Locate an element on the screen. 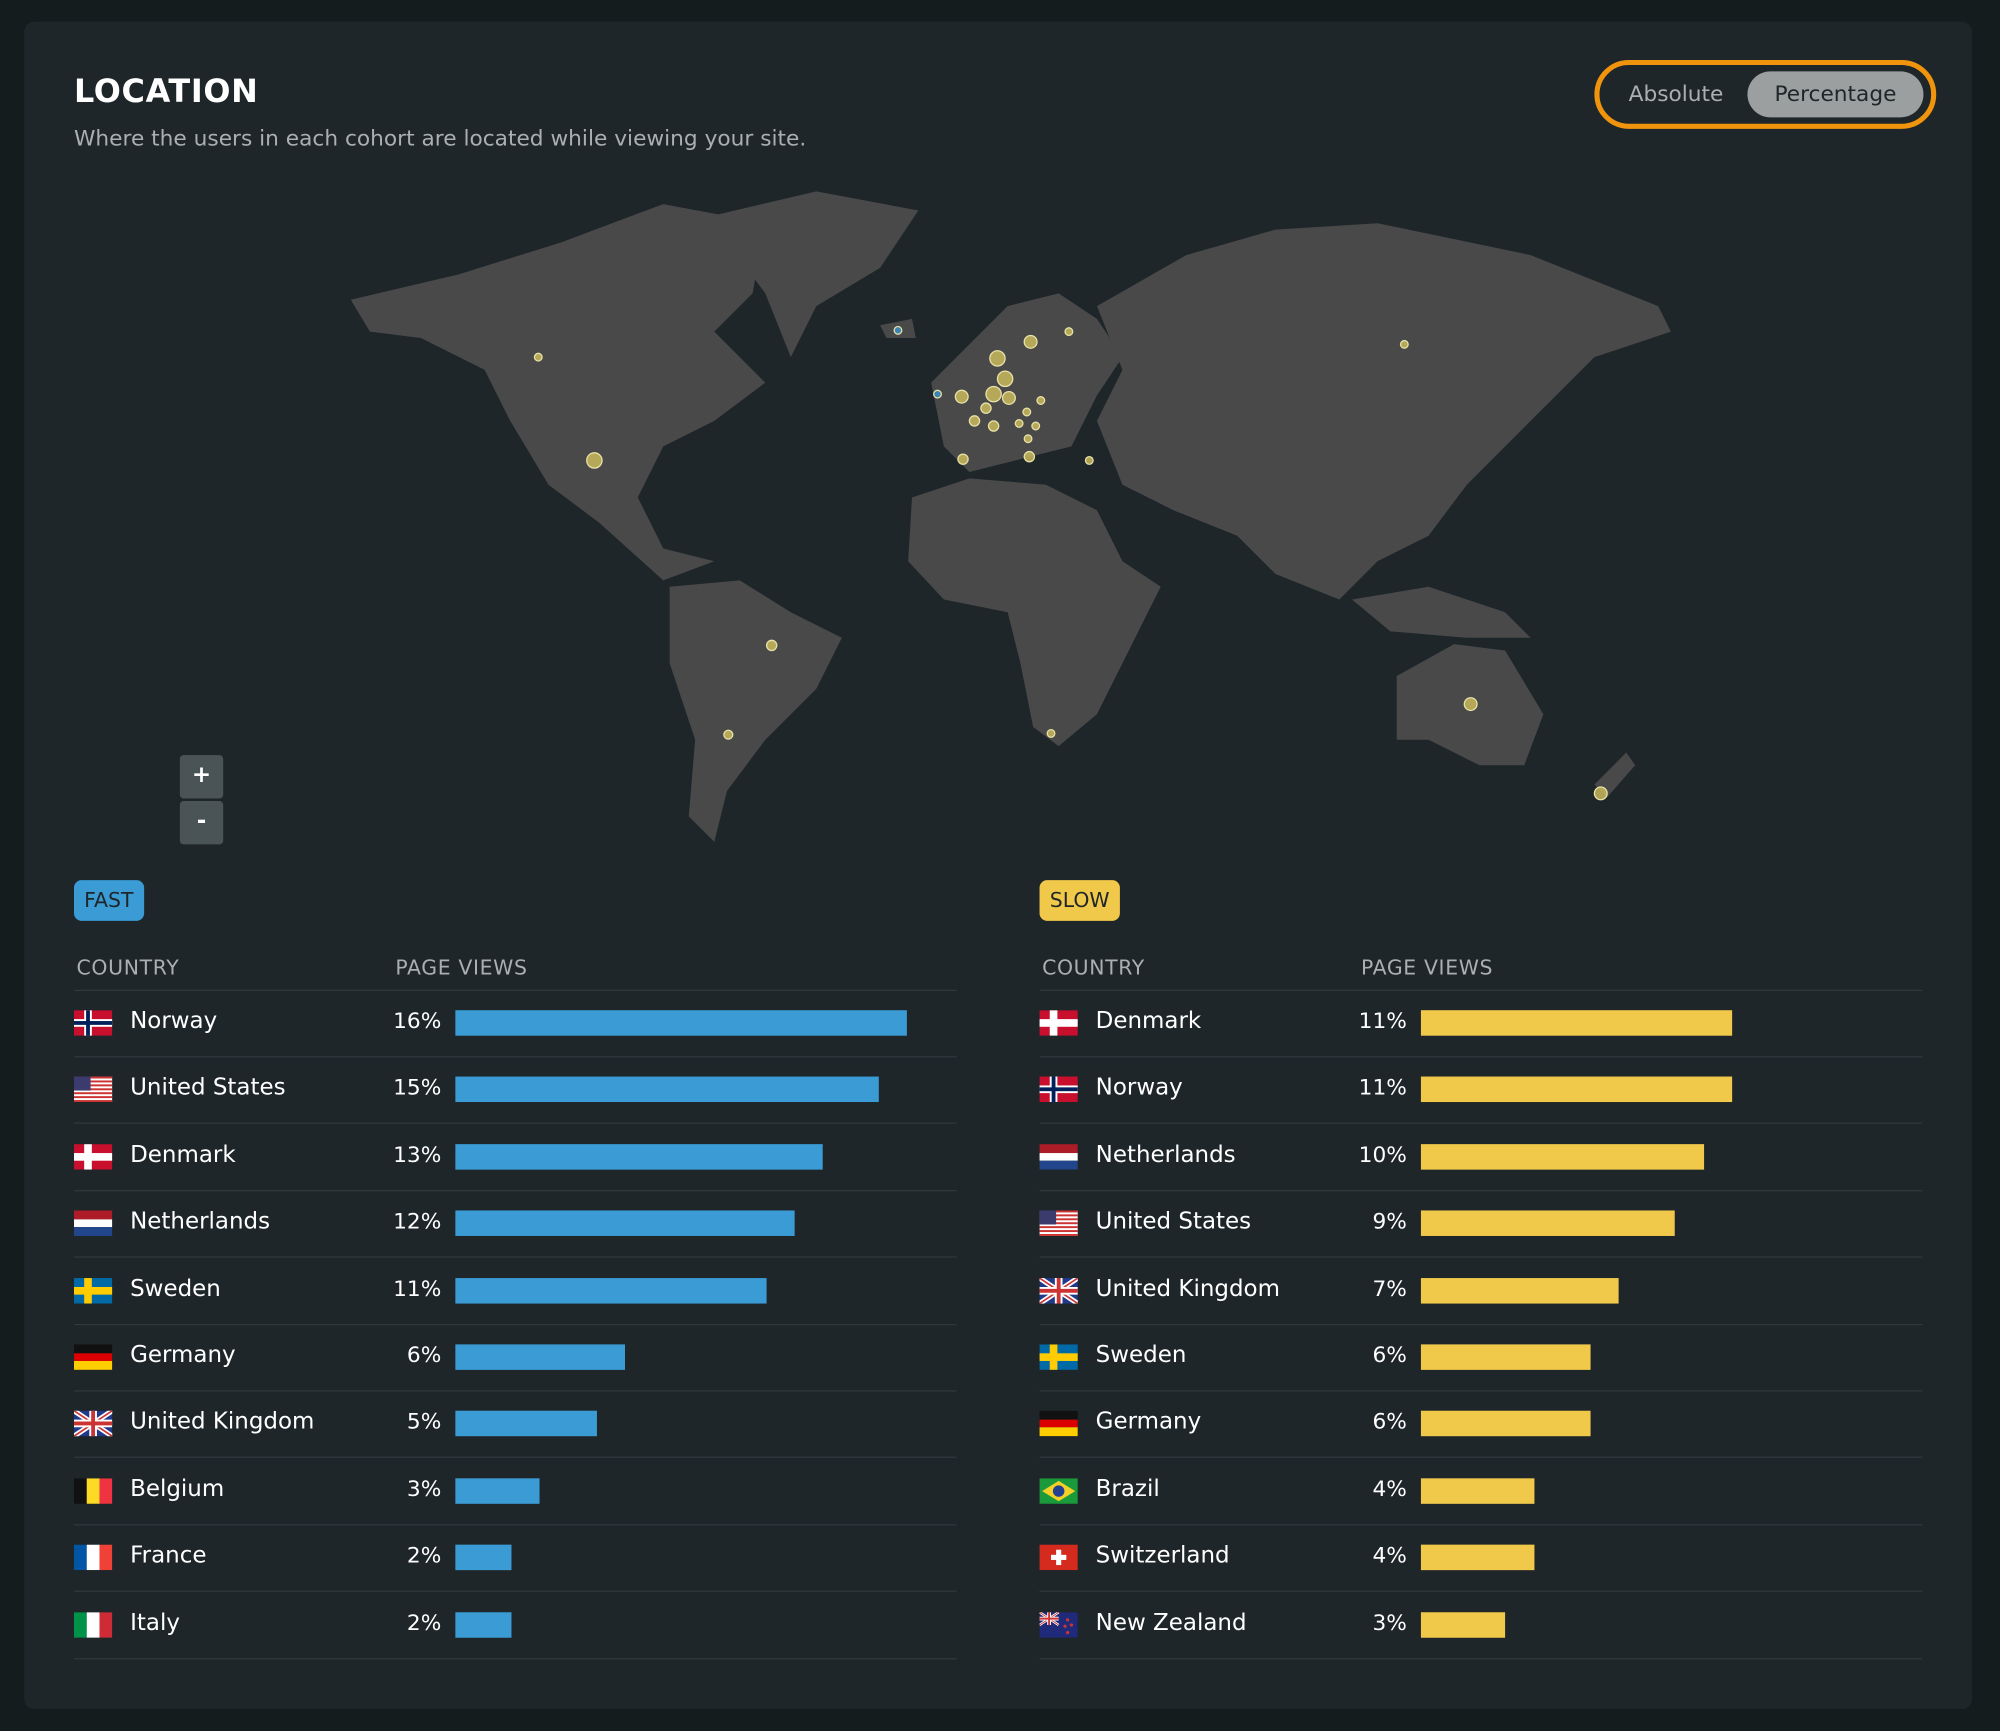 The width and height of the screenshot is (2000, 1731). page-views-label: 4% is located at coordinates (1389, 1556).